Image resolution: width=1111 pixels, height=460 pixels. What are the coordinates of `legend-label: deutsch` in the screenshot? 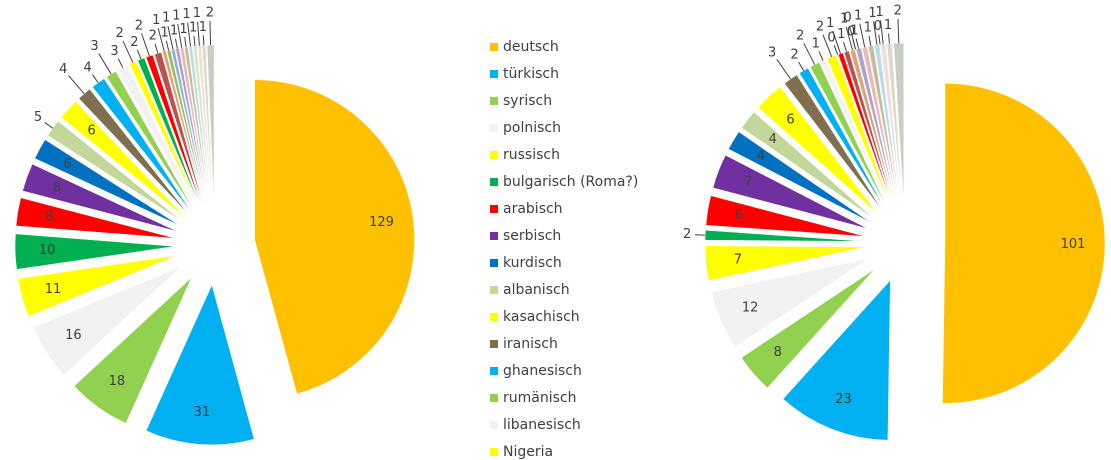 It's located at (531, 47).